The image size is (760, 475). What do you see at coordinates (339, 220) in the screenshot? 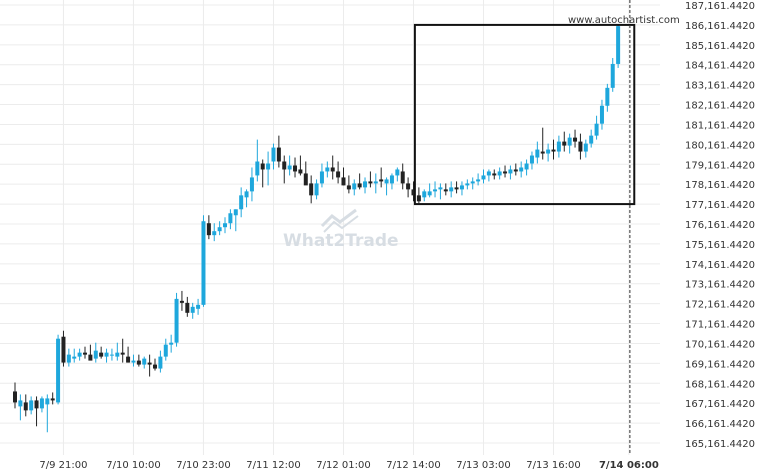
I see `watermark-logo-icon` at bounding box center [339, 220].